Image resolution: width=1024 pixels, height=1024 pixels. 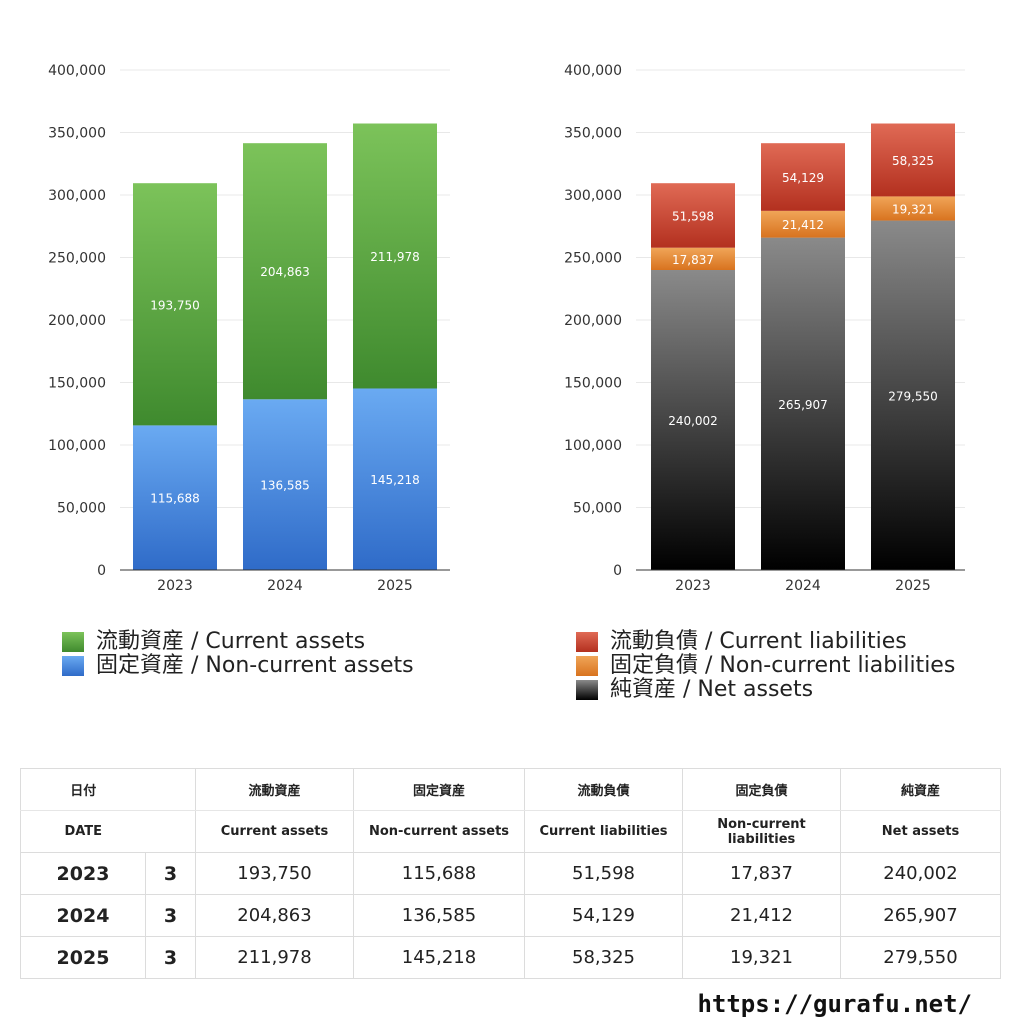 I want to click on liabilities-data-label: 279,550, so click(x=913, y=396).